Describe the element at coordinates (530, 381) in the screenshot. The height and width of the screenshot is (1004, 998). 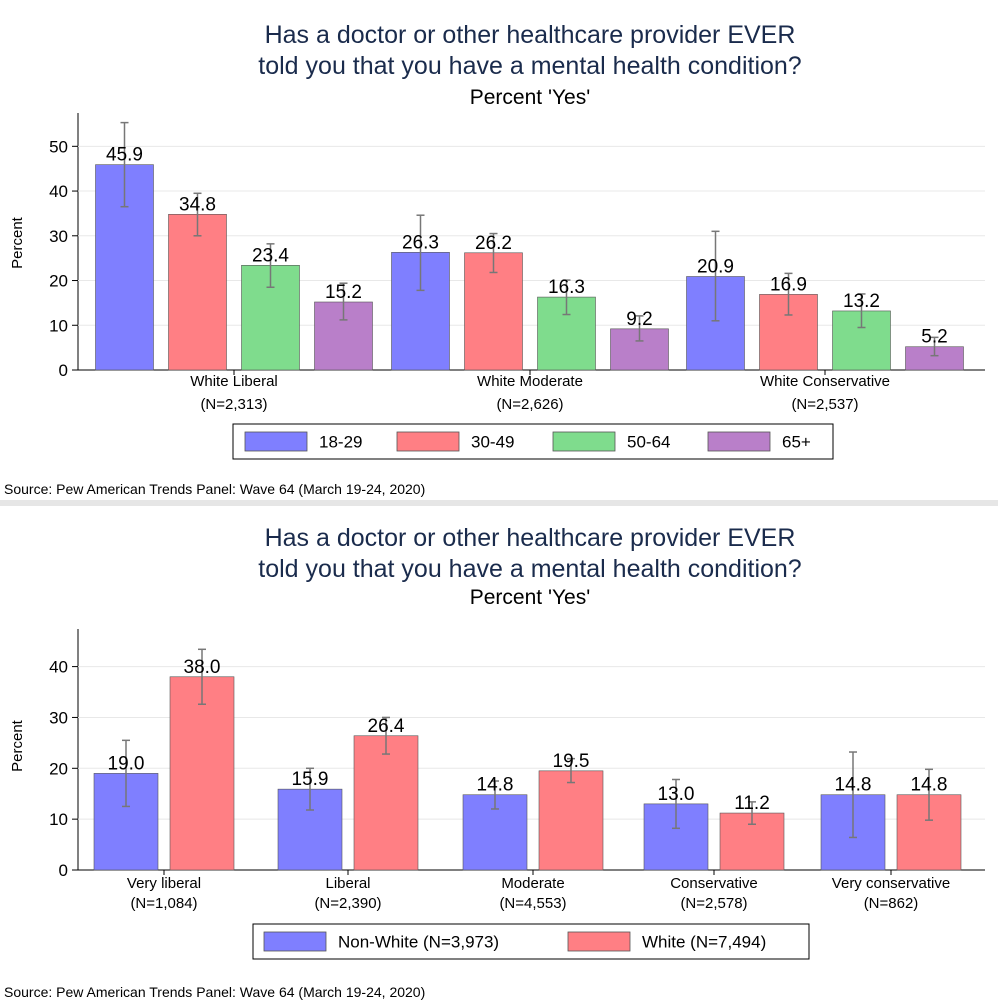
I see `x-tick-label: White Moderate` at that location.